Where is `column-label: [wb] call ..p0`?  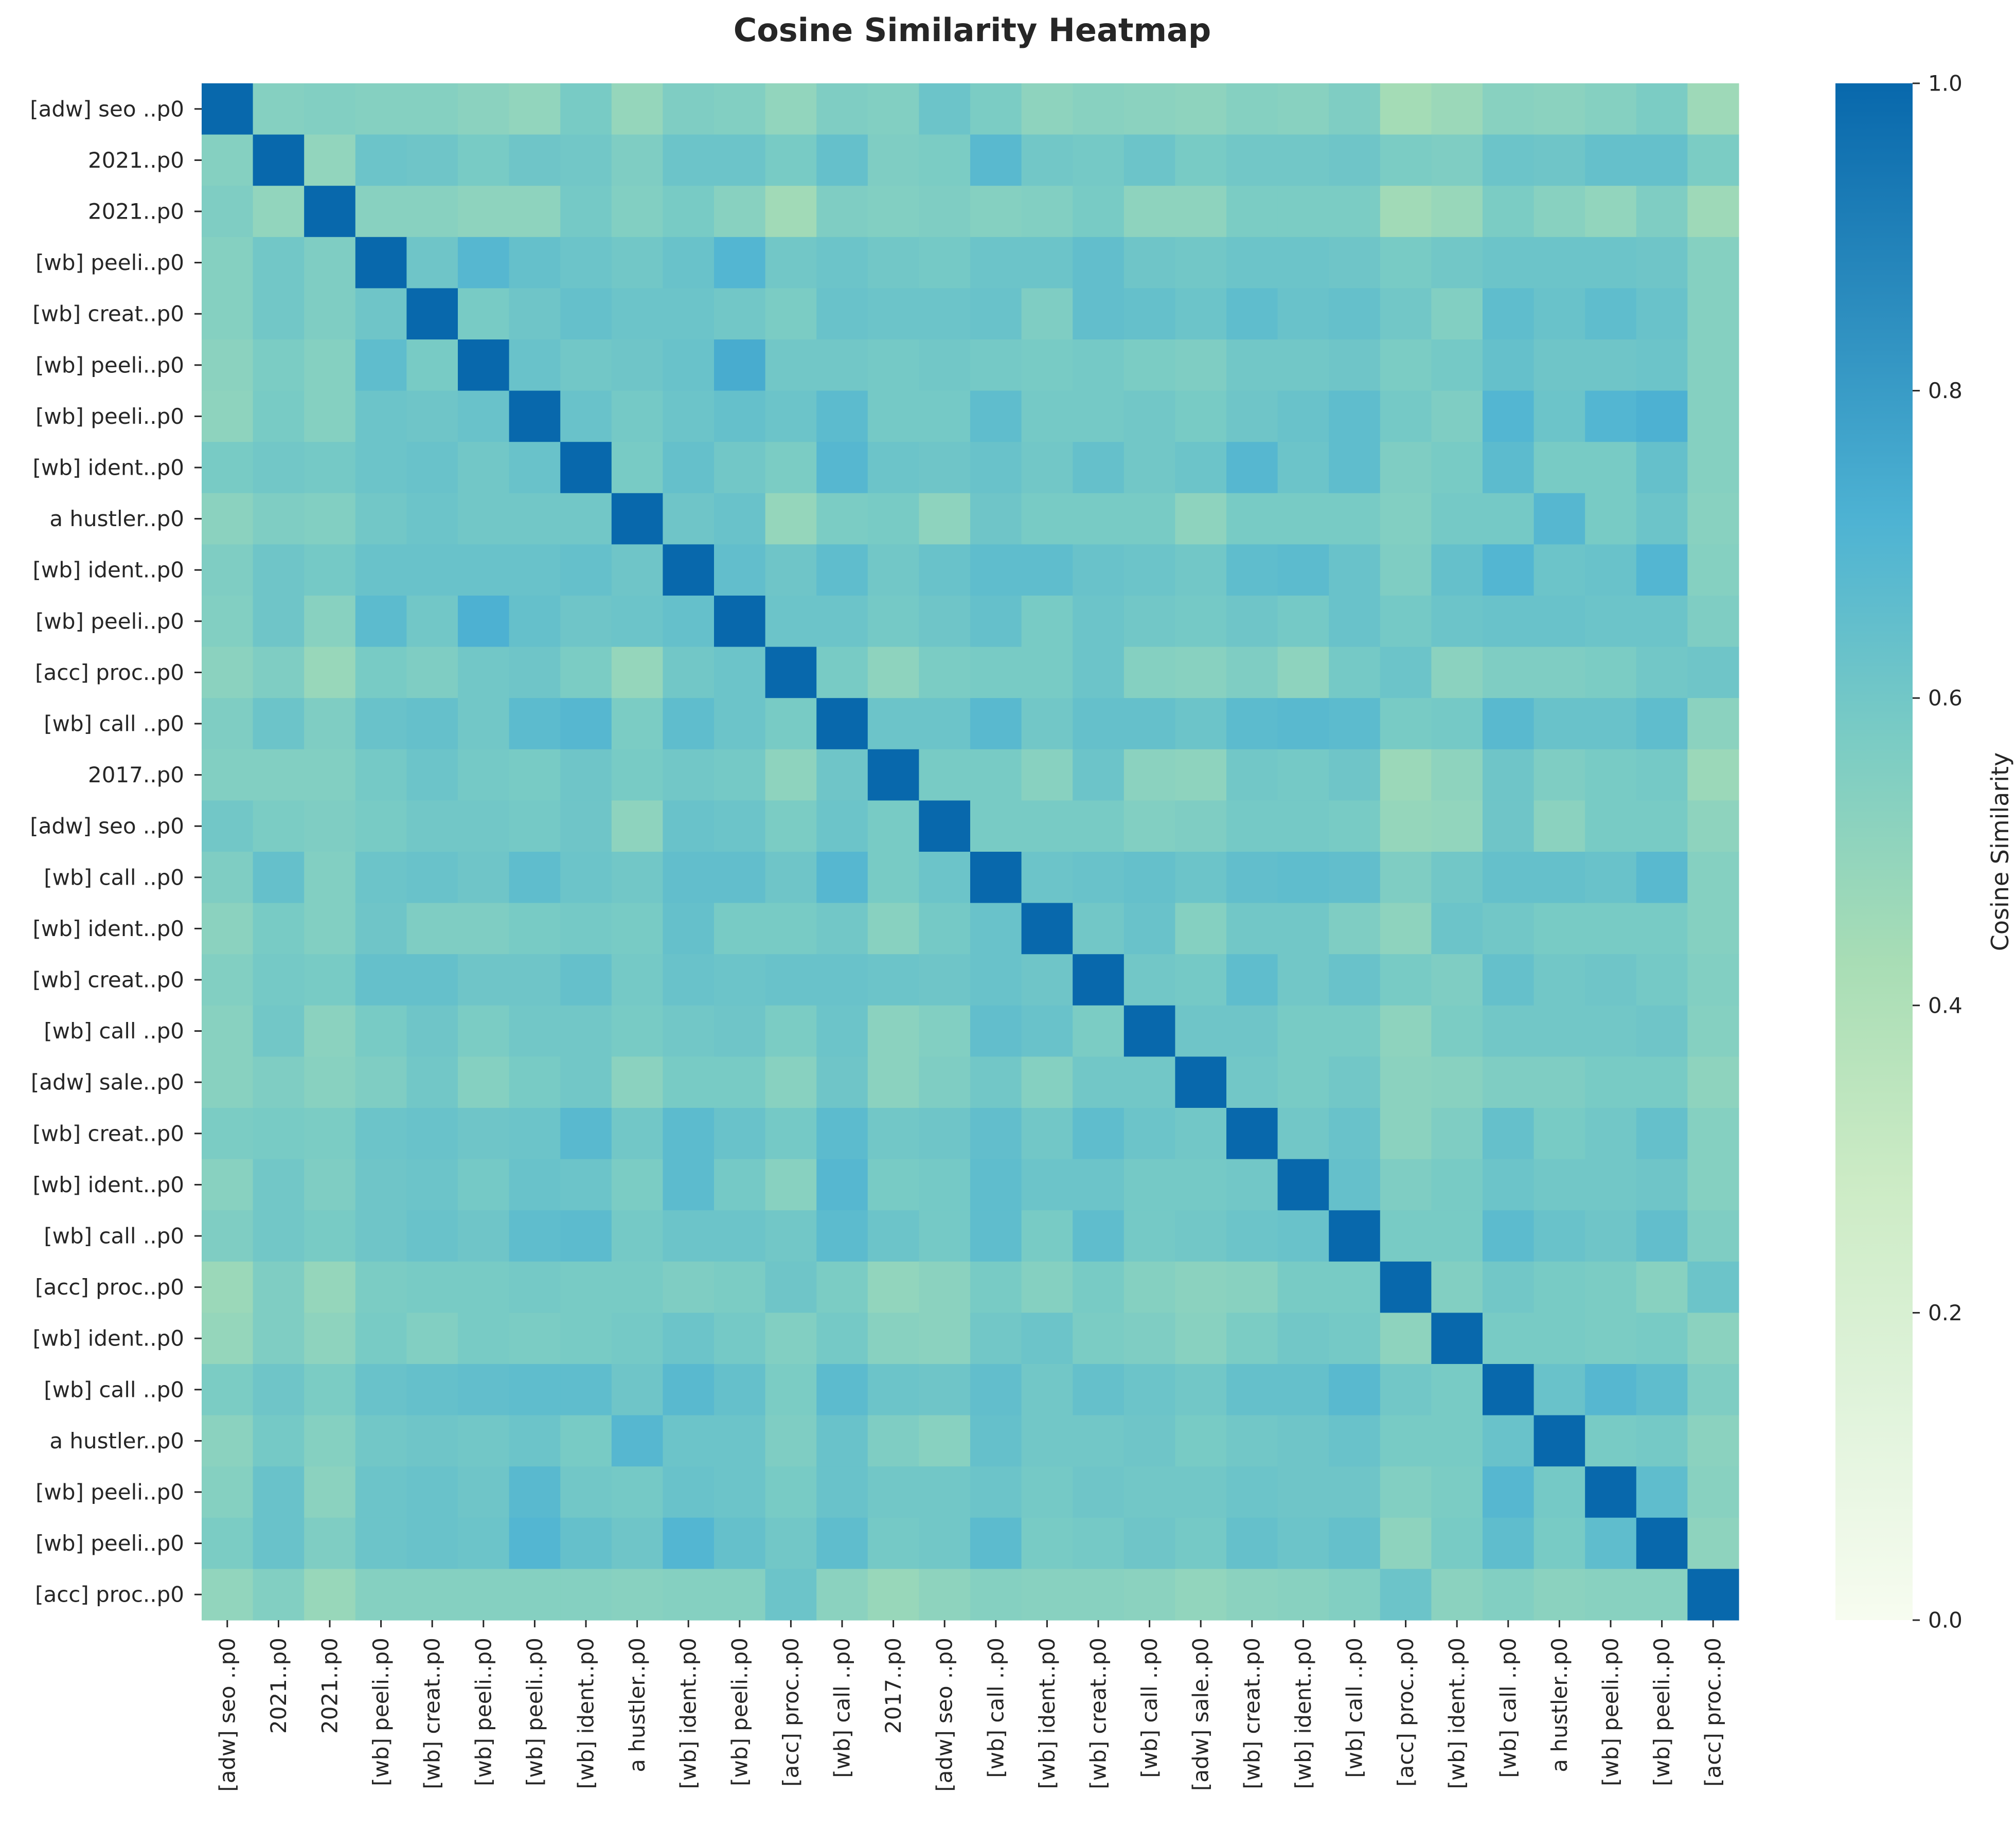 column-label: [wb] call ..p0 is located at coordinates (842, 1708).